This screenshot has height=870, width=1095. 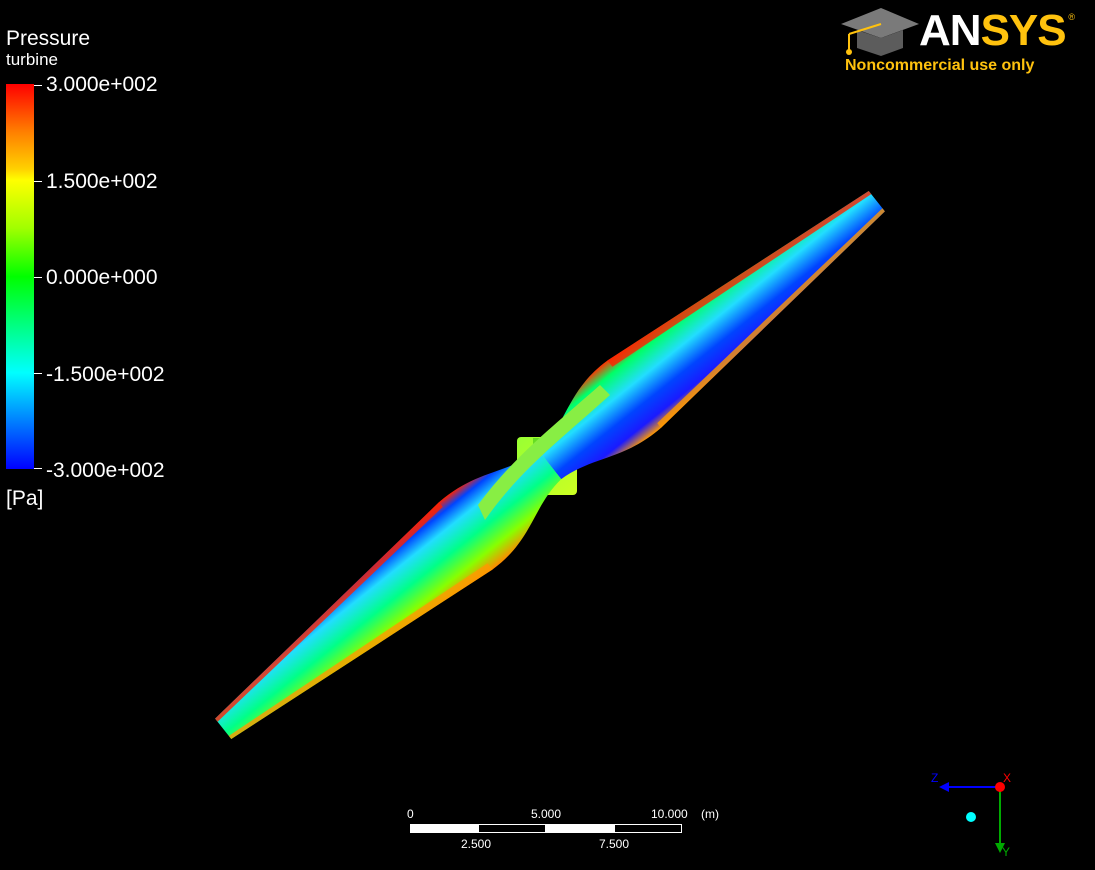 I want to click on legend-tick-label: 0.000e+000, so click(x=102, y=277).